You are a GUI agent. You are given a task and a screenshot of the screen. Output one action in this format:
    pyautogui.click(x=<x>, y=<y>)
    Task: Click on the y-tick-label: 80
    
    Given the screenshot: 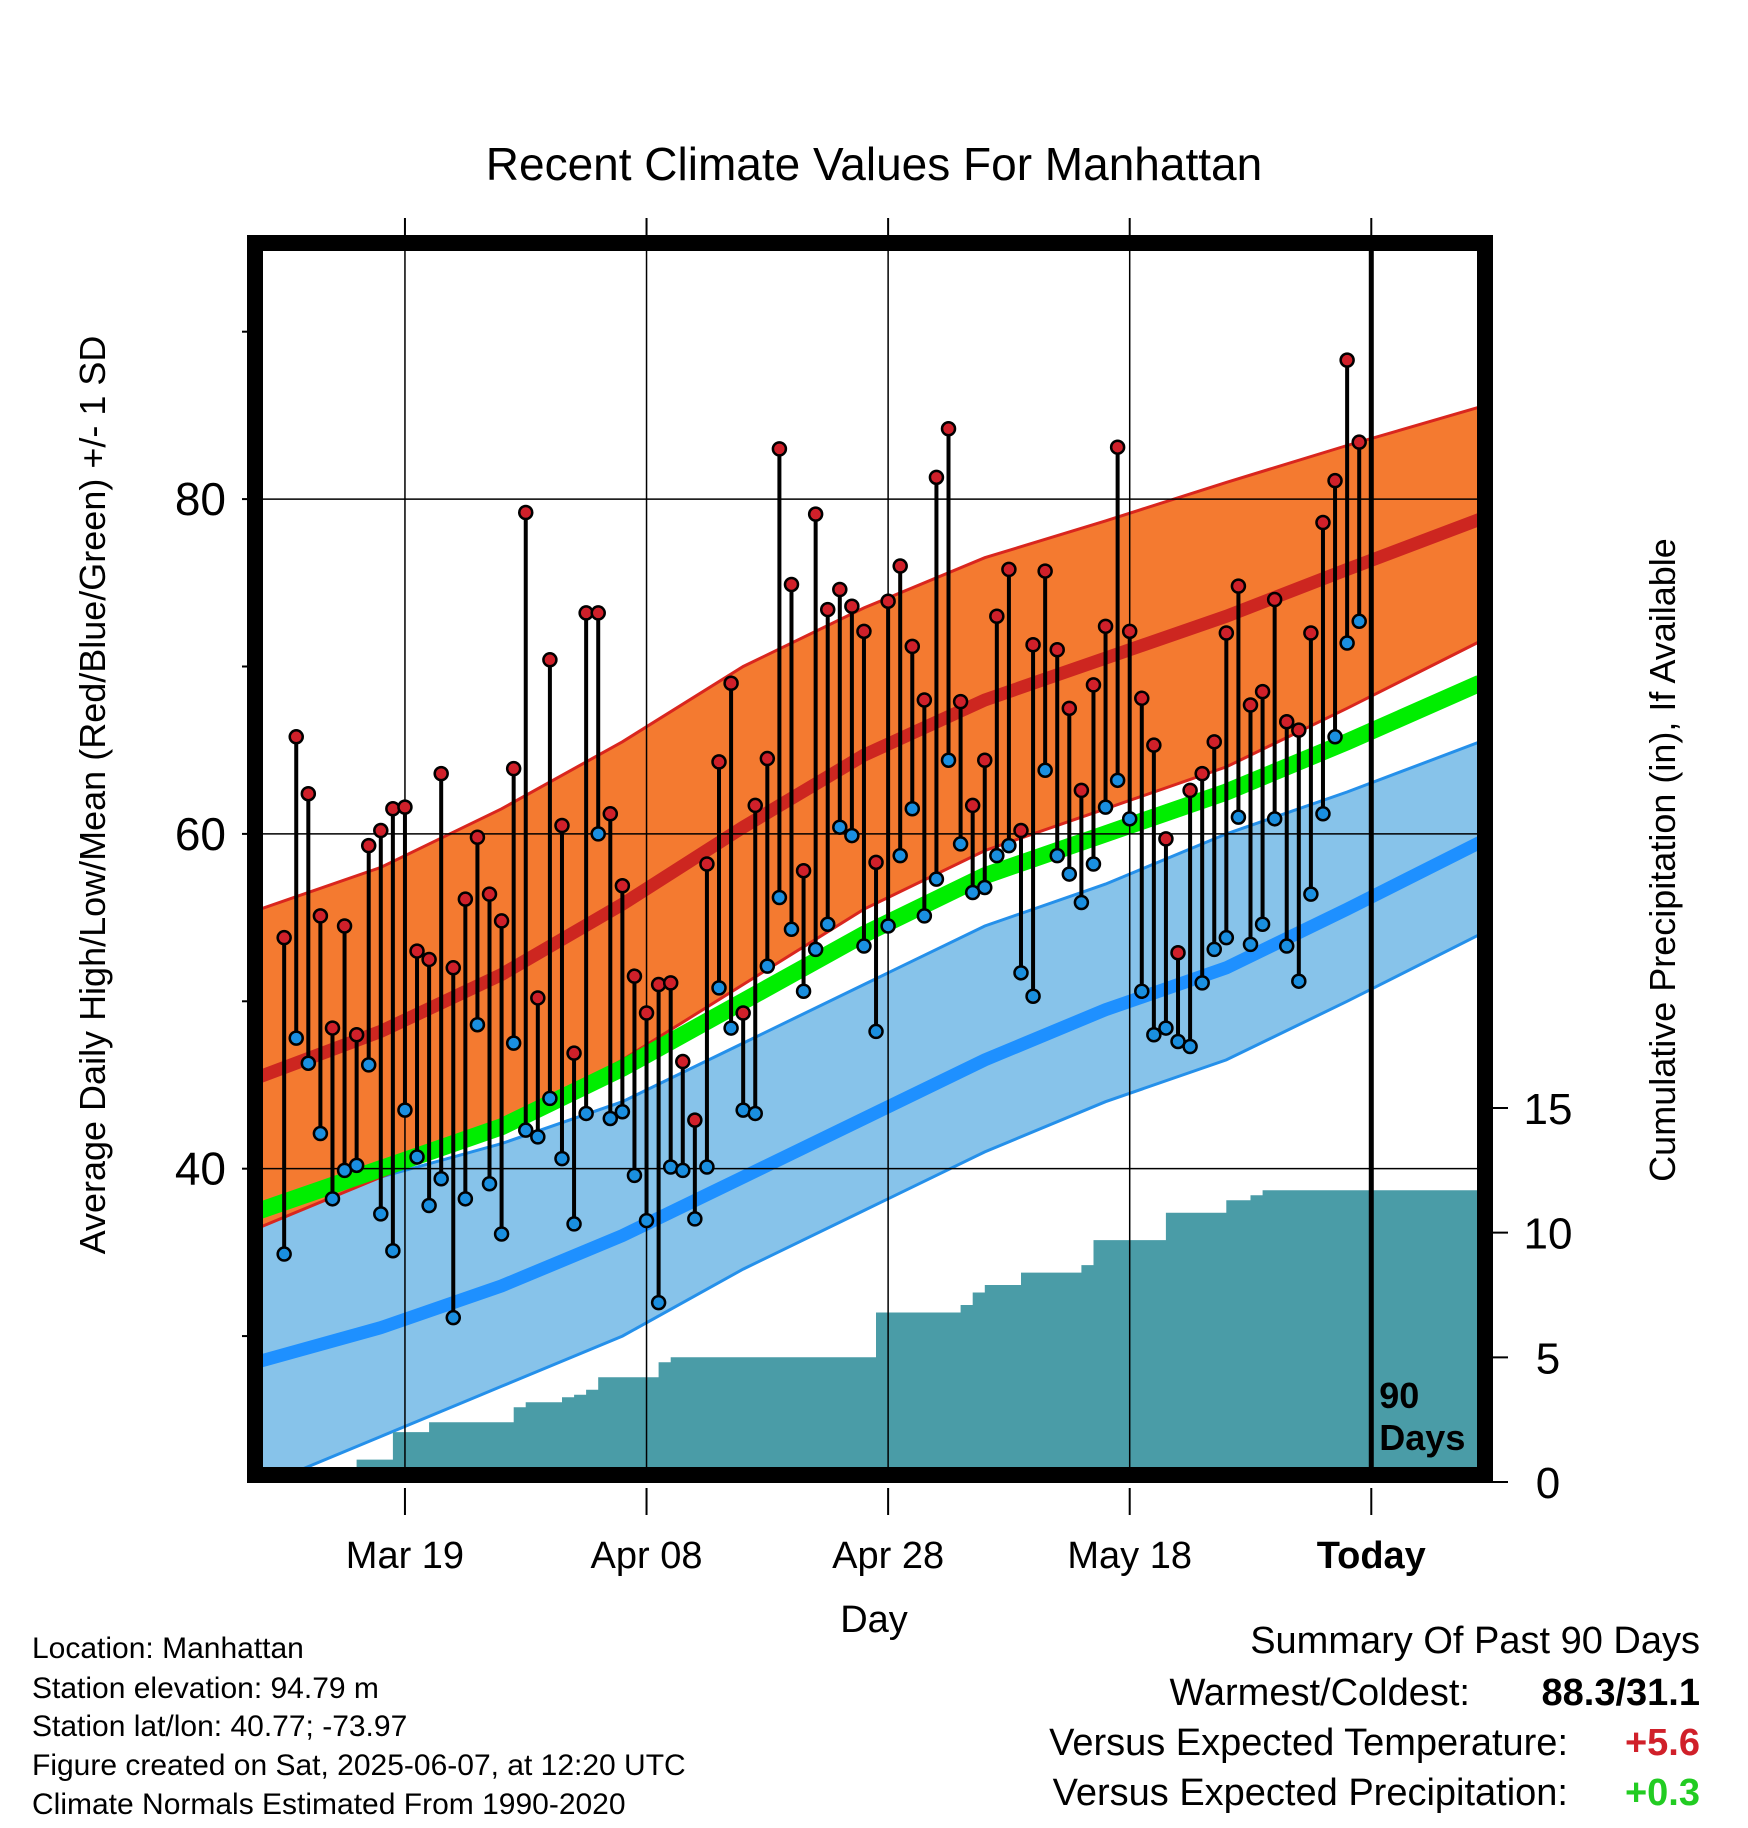 What is the action you would take?
    pyautogui.click(x=200, y=499)
    